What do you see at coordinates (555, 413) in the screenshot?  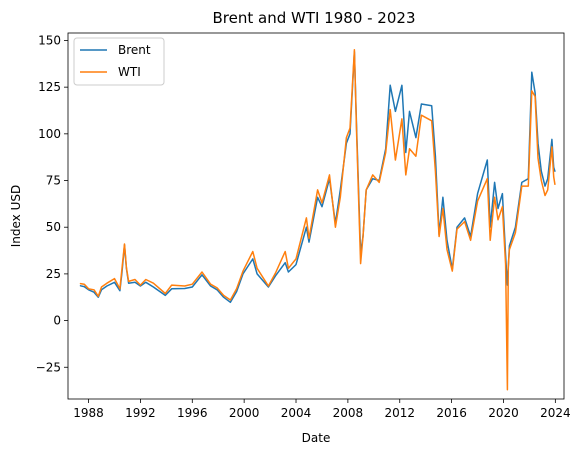 I see `x-tick-label: 2024` at bounding box center [555, 413].